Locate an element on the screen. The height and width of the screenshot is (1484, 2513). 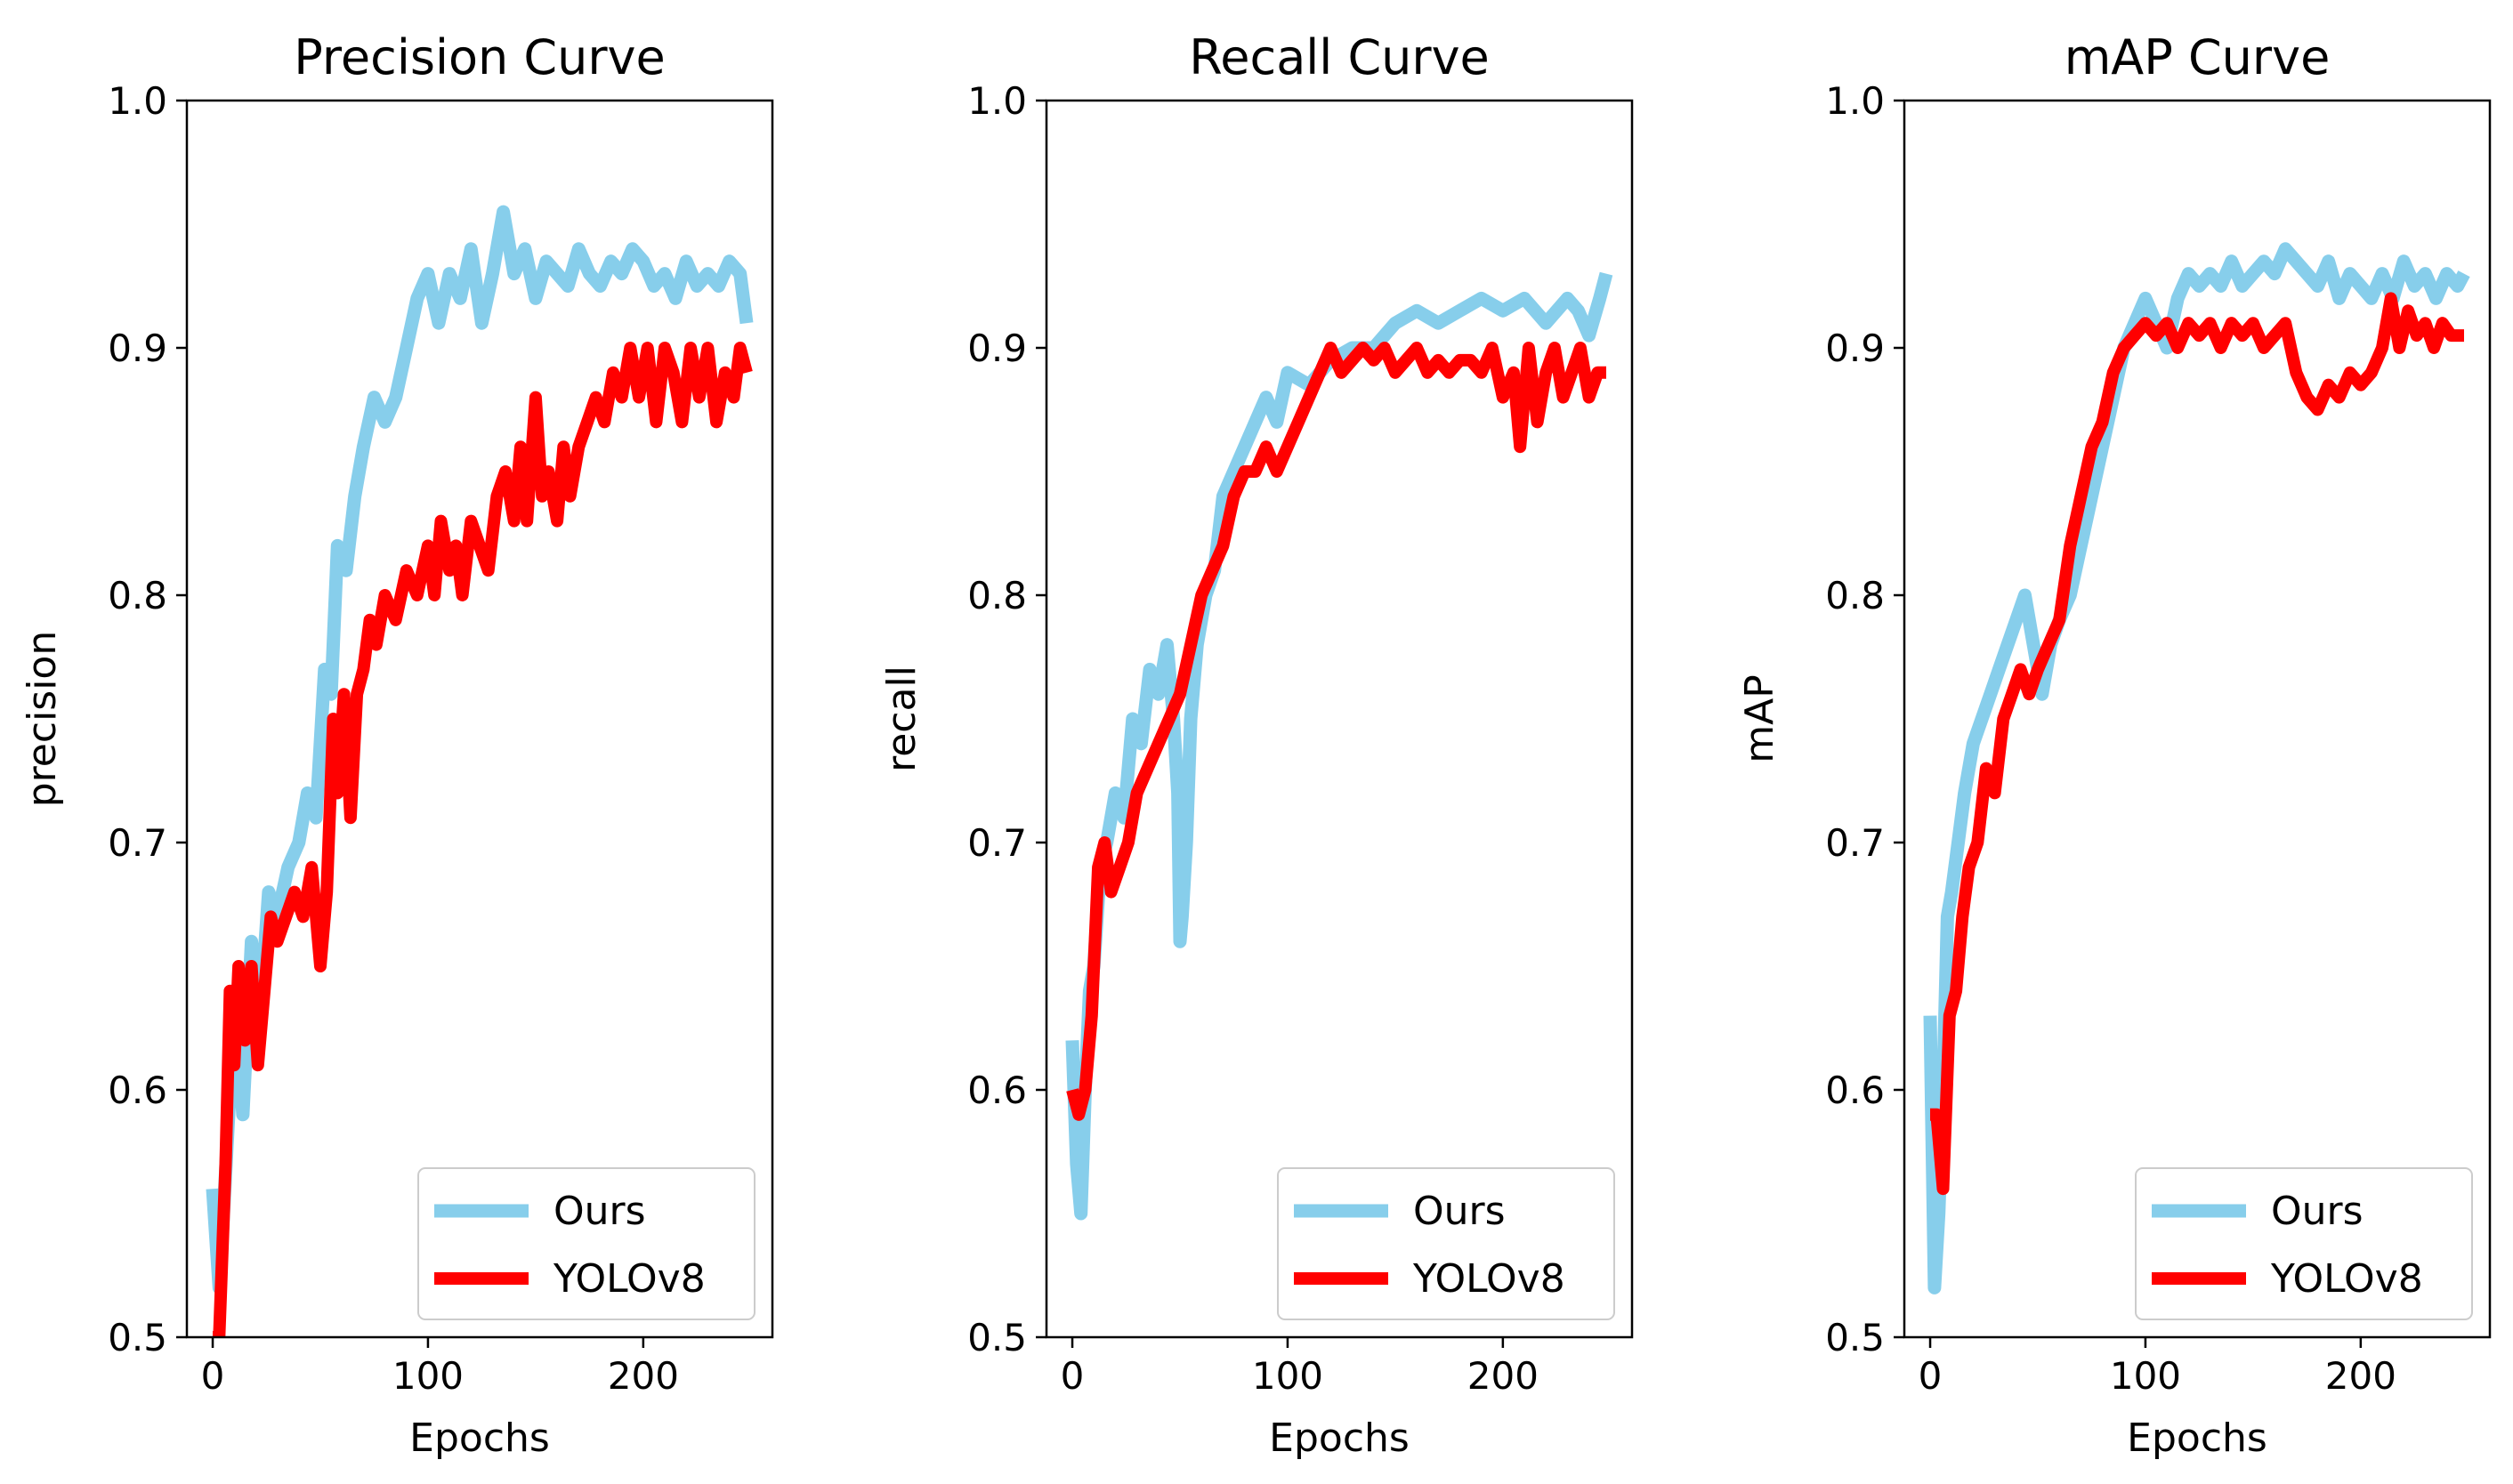
plot-area is located at coordinates (1339, 746).